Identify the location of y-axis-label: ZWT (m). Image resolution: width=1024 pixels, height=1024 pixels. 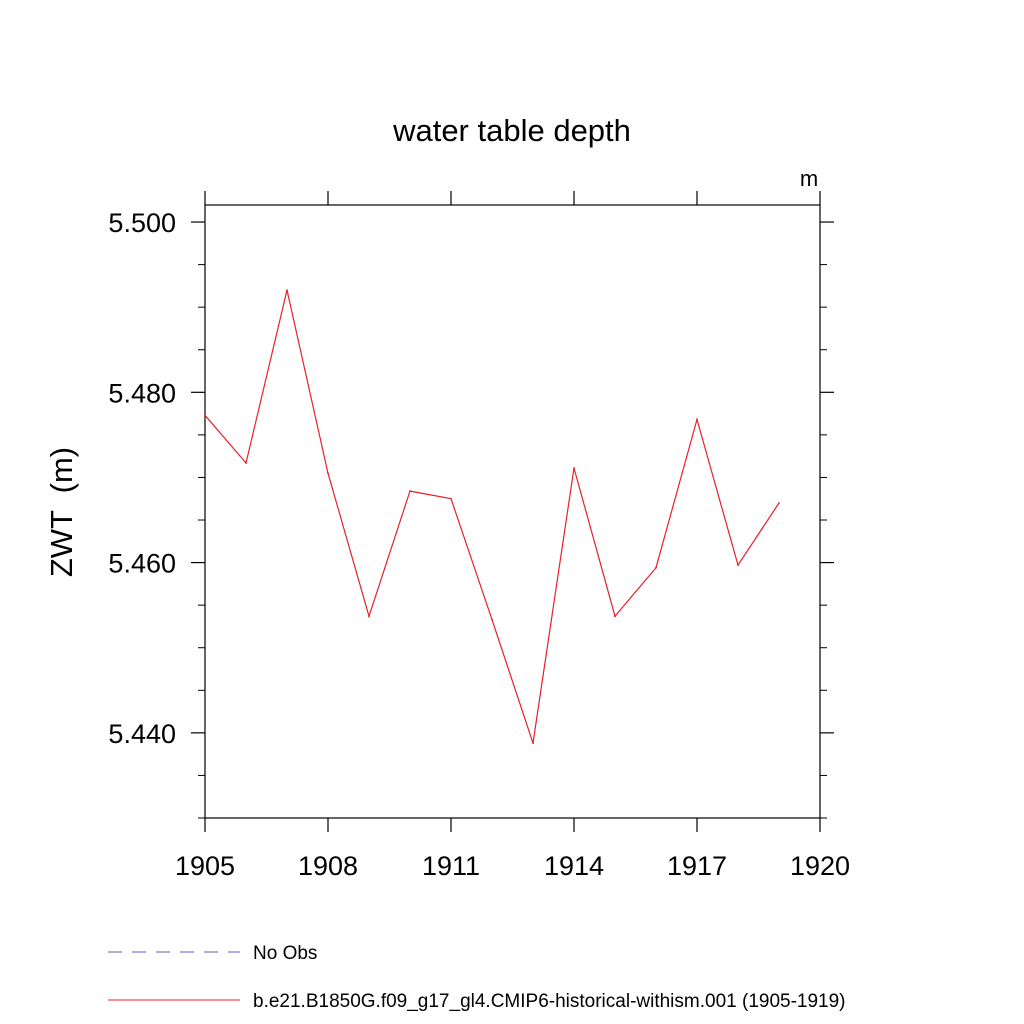
(61, 512).